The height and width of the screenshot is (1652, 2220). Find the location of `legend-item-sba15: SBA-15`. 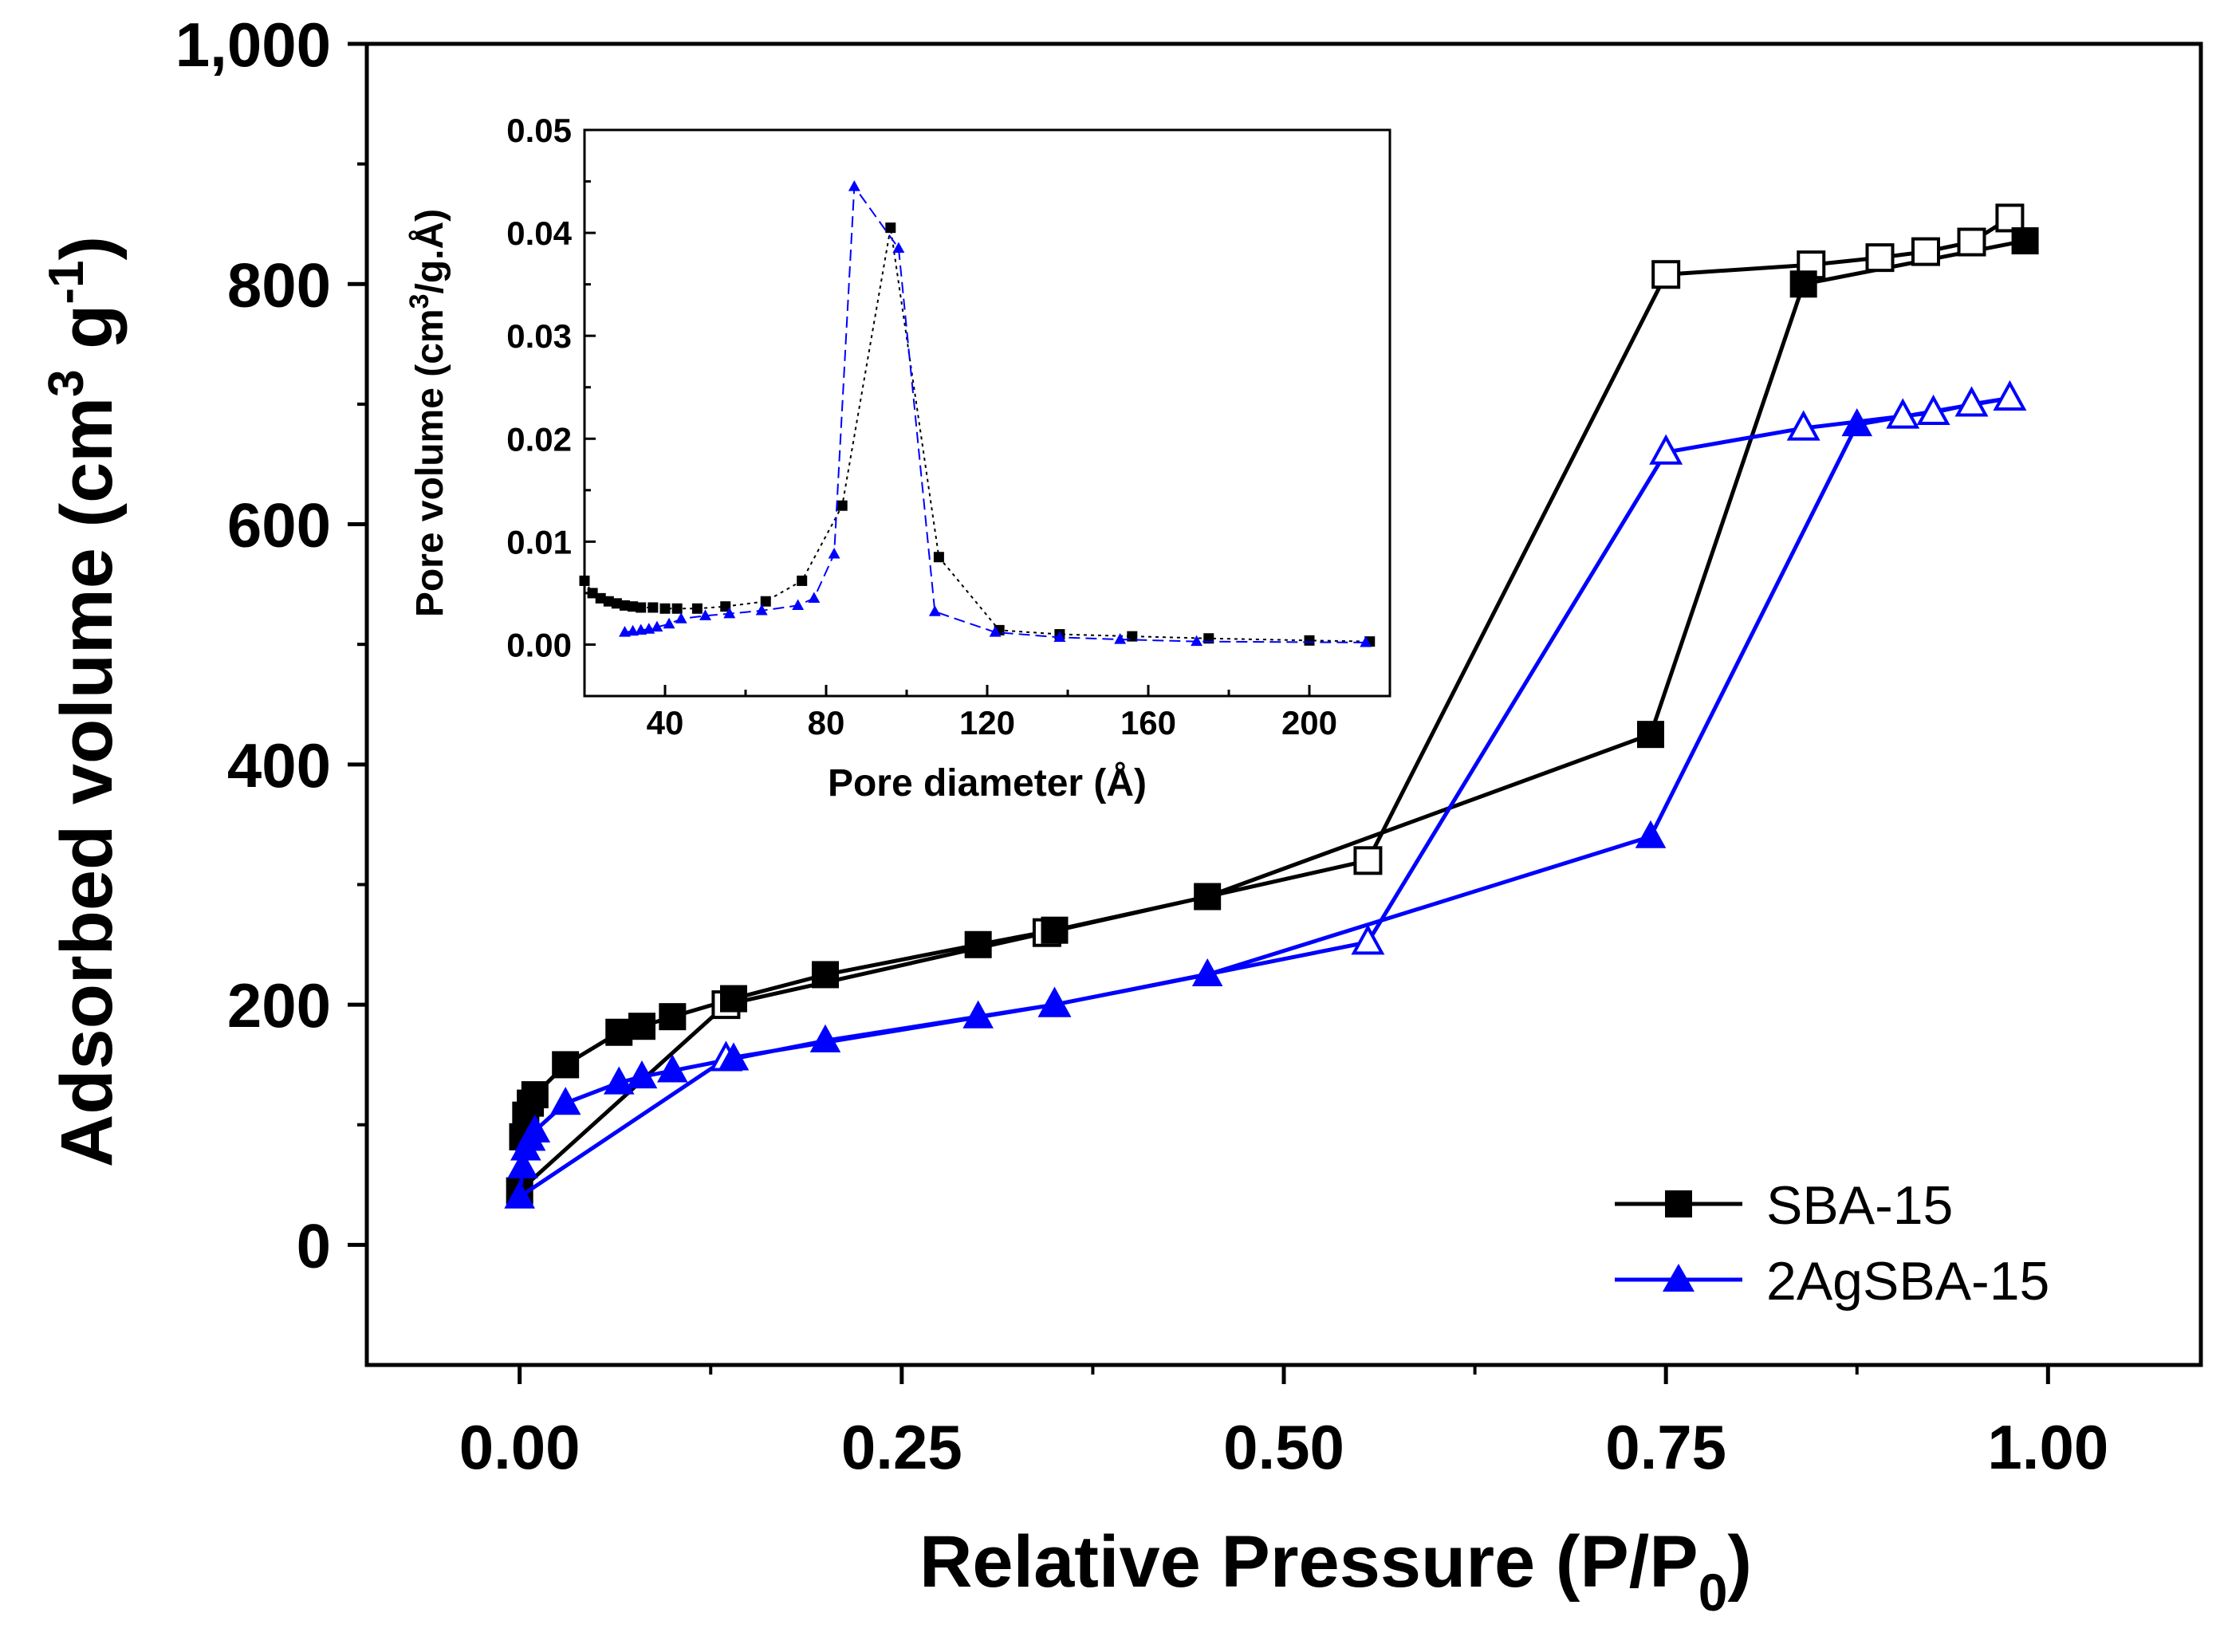

legend-item-sba15: SBA-15 is located at coordinates (1784, 1205).